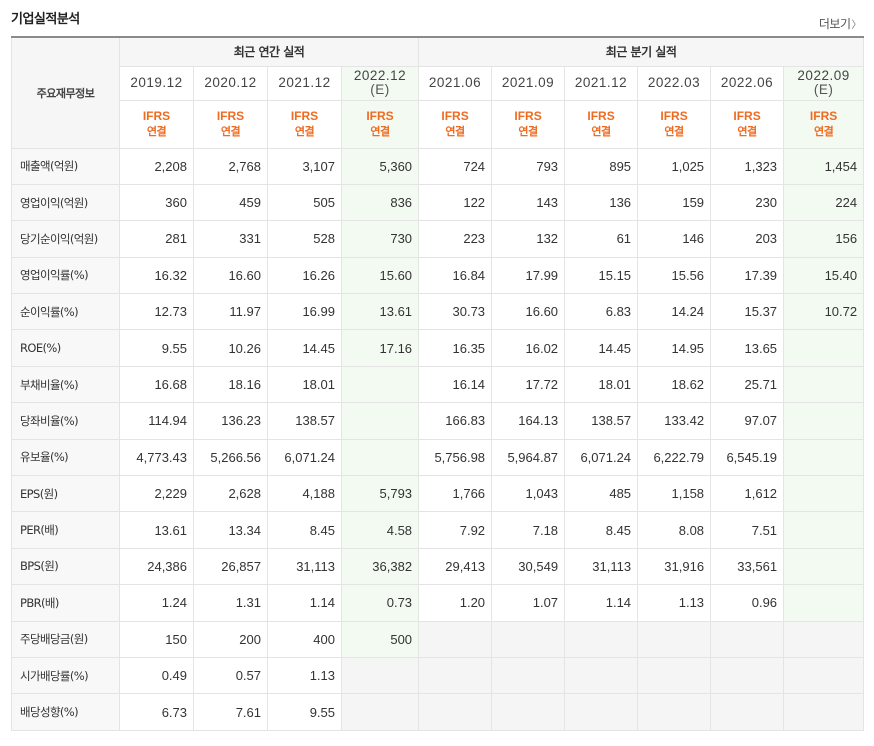  What do you see at coordinates (747, 83) in the screenshot?
I see `period-header: 2022.06` at bounding box center [747, 83].